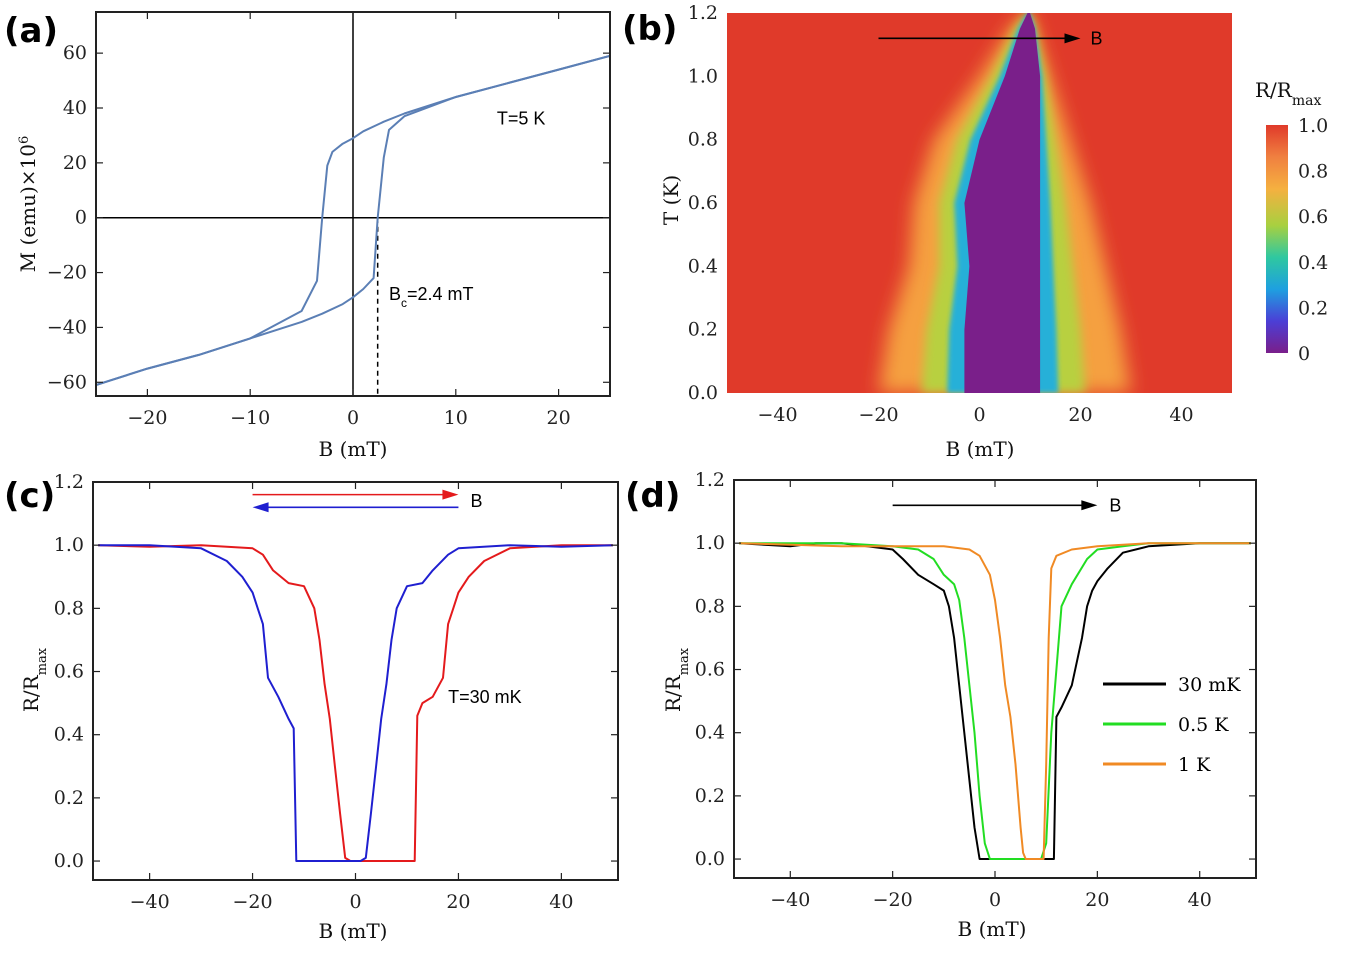 Image resolution: width=1350 pixels, height=953 pixels. Describe the element at coordinates (1181, 415) in the screenshot. I see `x-tick-label-b: 40` at that location.